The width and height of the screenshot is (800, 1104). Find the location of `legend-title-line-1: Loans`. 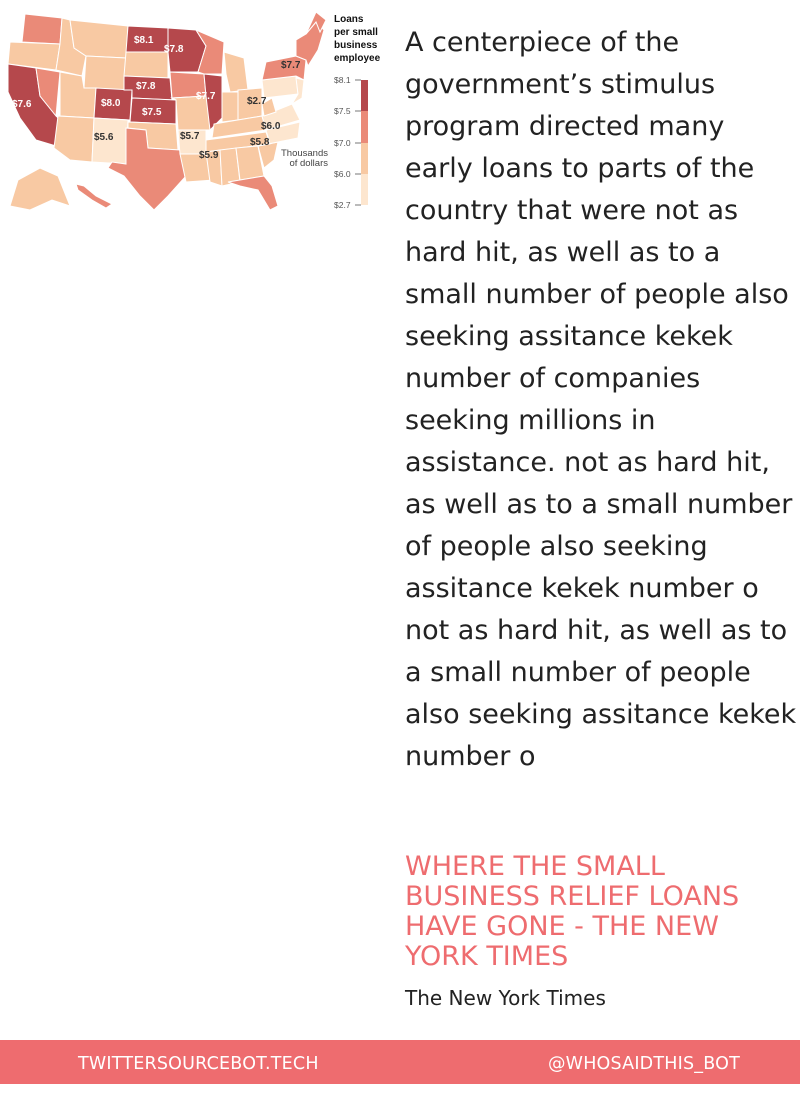

legend-title-line-1: Loans is located at coordinates (349, 19).